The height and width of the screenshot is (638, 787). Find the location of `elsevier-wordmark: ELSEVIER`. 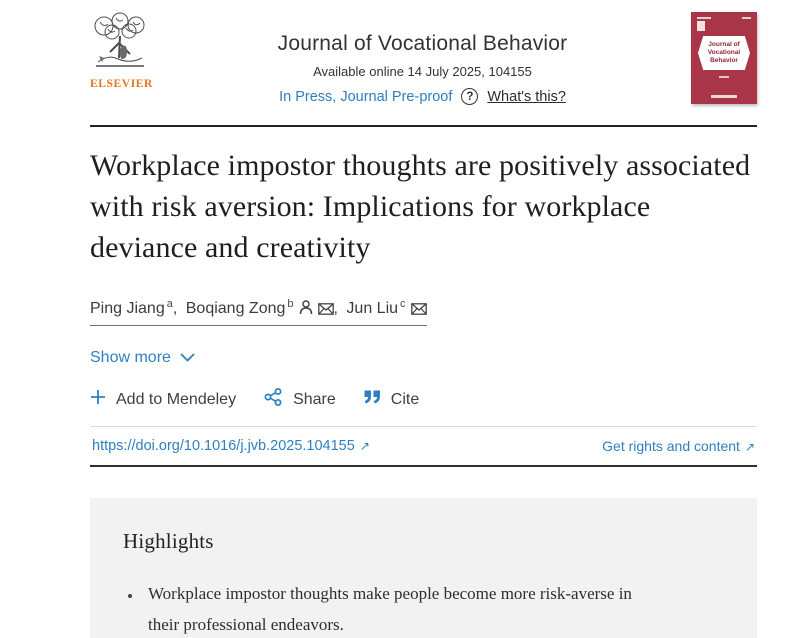

elsevier-wordmark: ELSEVIER is located at coordinates (121, 84).